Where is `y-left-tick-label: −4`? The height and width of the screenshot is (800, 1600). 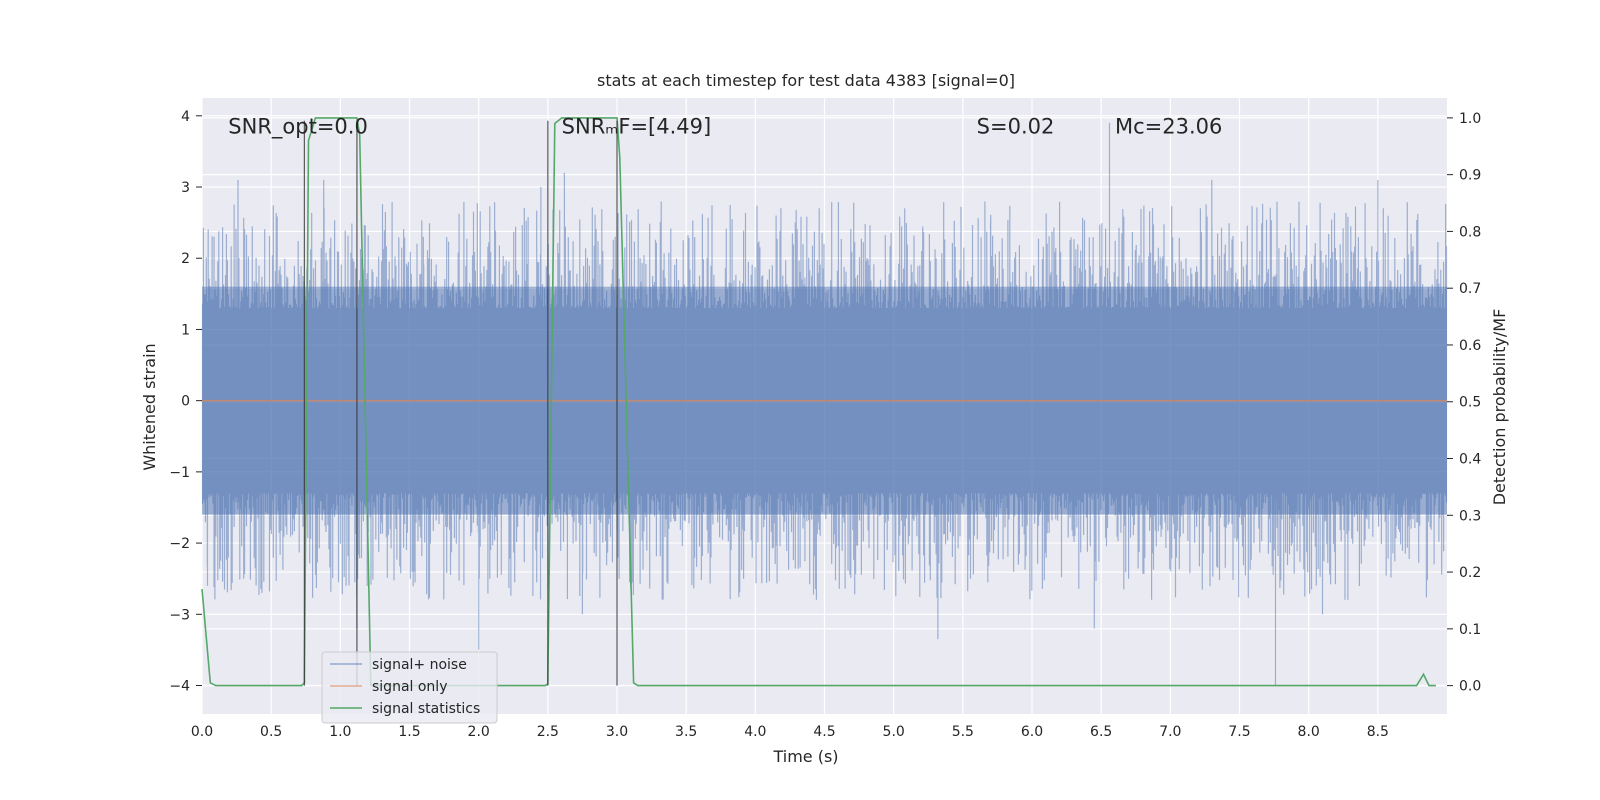
y-left-tick-label: −4 is located at coordinates (179, 687).